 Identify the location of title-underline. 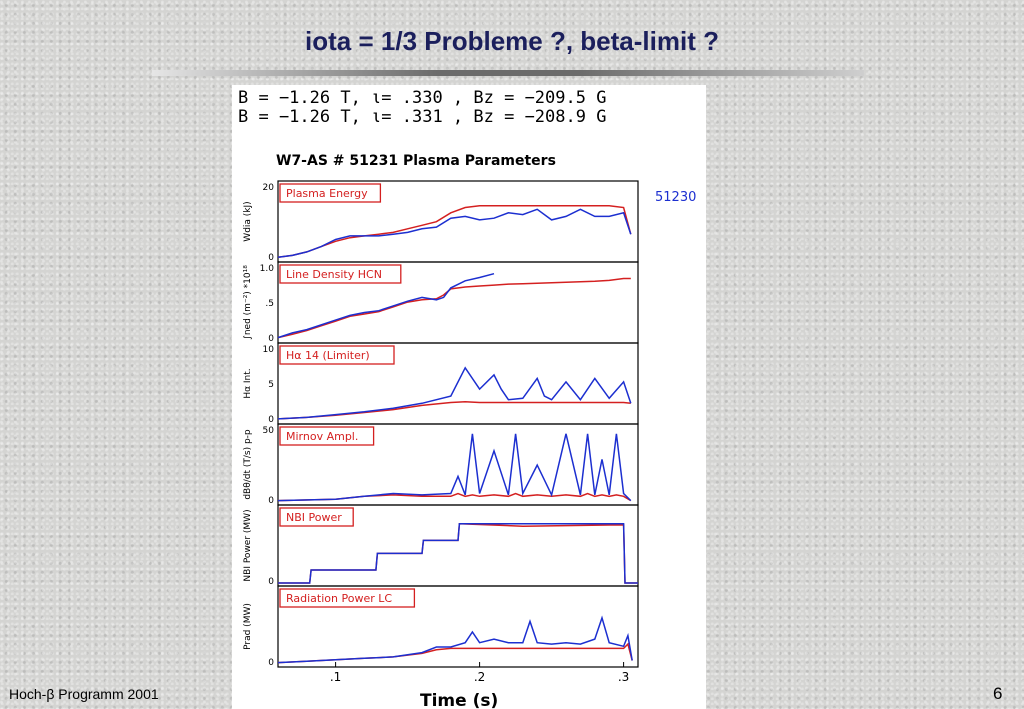
(508, 73).